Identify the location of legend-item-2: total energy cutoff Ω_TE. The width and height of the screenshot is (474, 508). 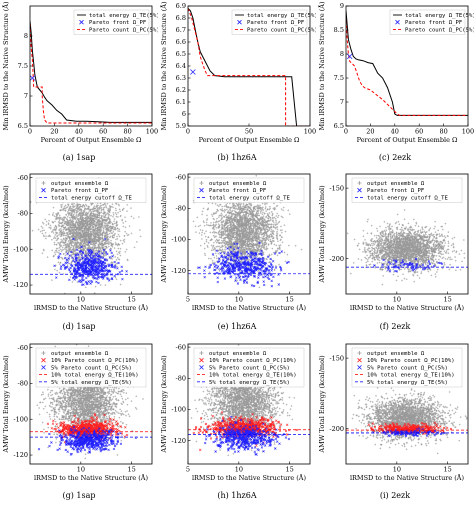
(243, 198).